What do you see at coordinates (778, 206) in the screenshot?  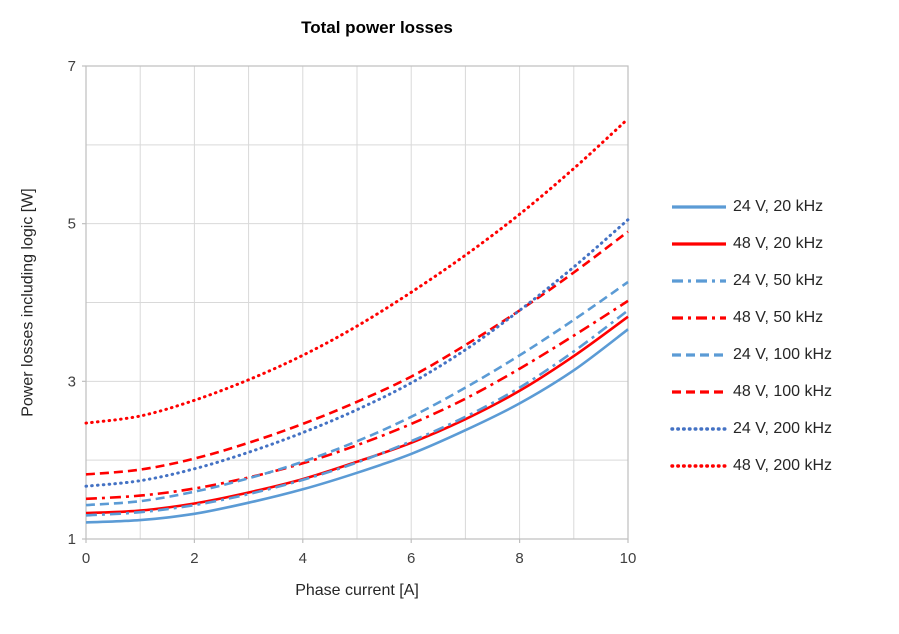 I see `legend-label: 24 V, 20 kHz` at bounding box center [778, 206].